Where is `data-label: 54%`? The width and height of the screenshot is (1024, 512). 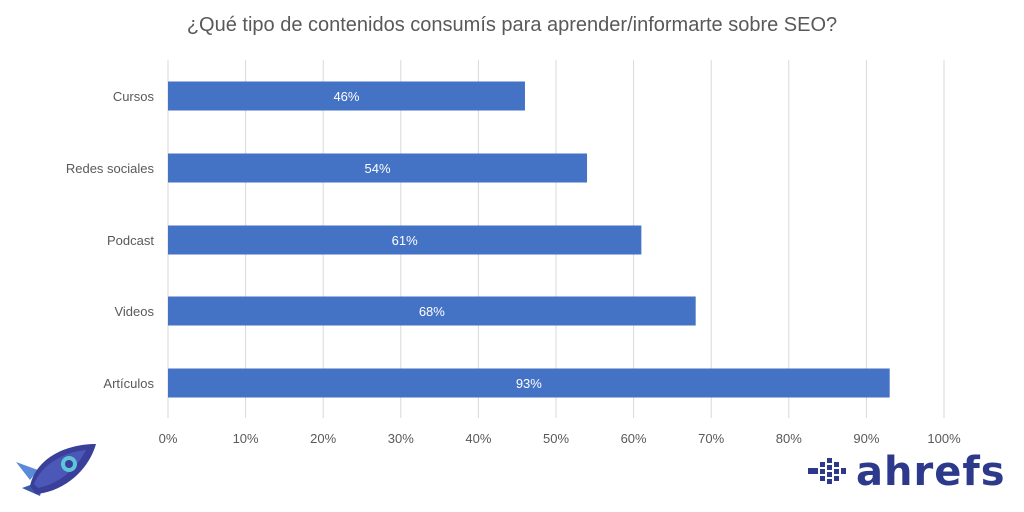 data-label: 54% is located at coordinates (378, 168).